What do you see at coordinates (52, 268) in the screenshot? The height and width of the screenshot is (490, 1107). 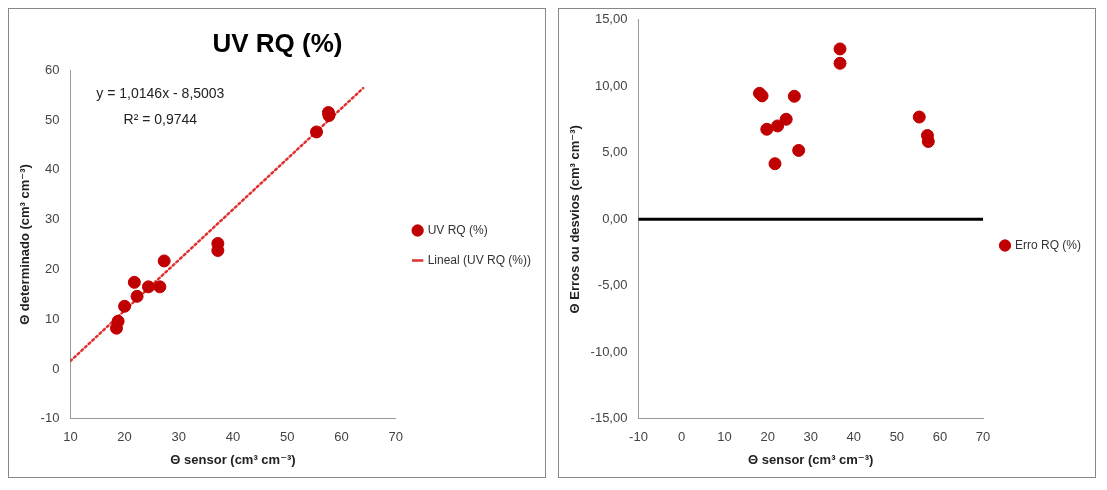 I see `y-tick-label: 20` at bounding box center [52, 268].